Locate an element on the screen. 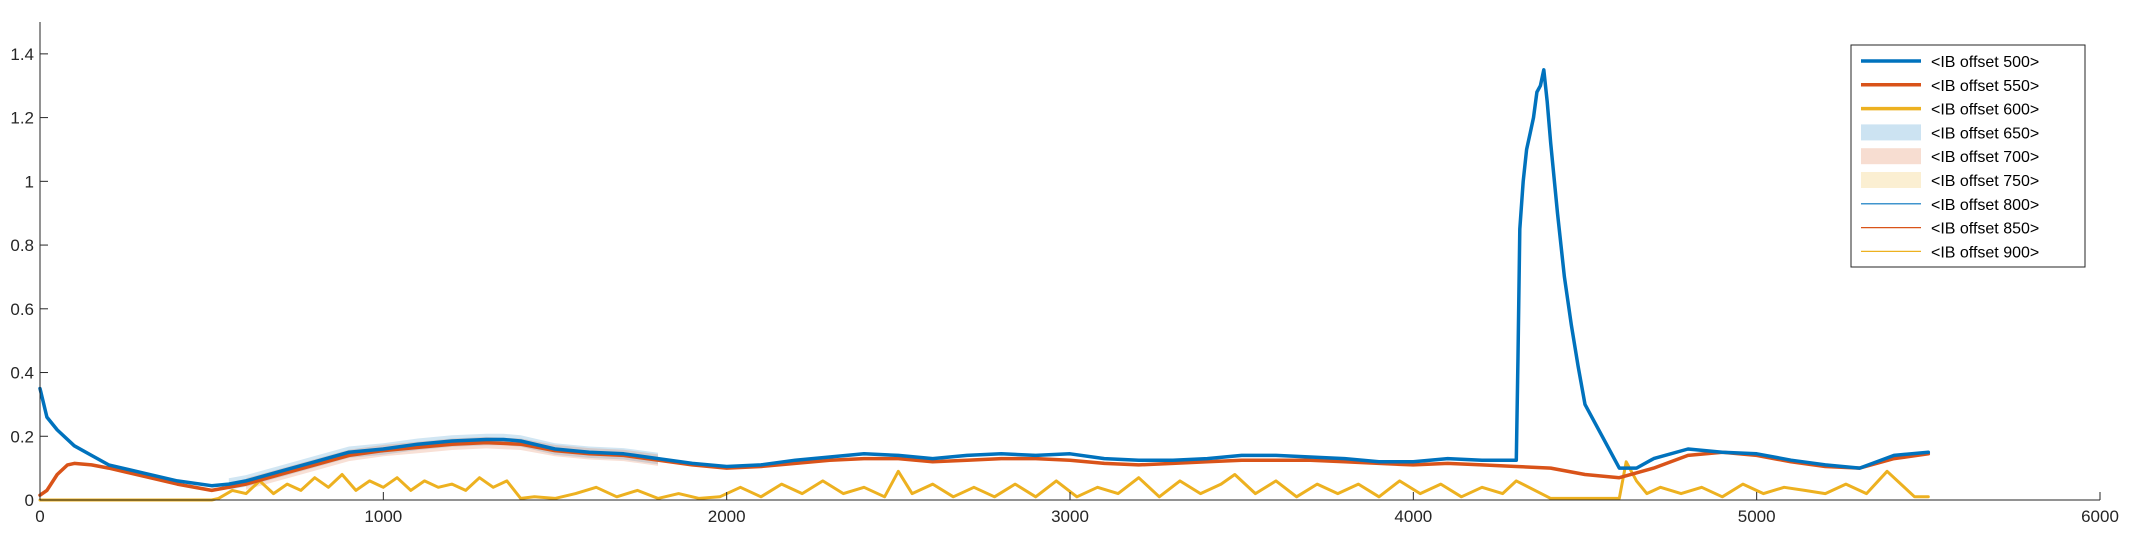  legend-label: <IB offset 500> is located at coordinates (1985, 62).